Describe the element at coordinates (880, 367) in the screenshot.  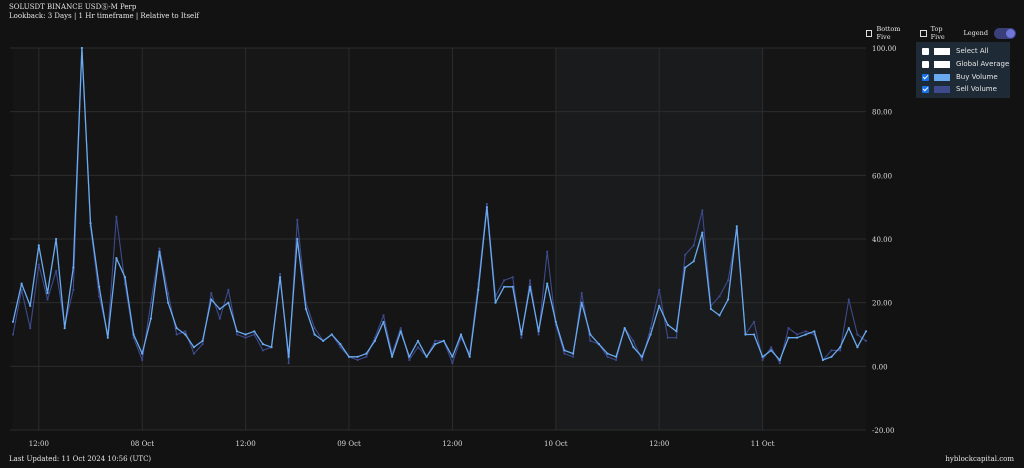
I see `y-tick-label: 0.00` at that location.